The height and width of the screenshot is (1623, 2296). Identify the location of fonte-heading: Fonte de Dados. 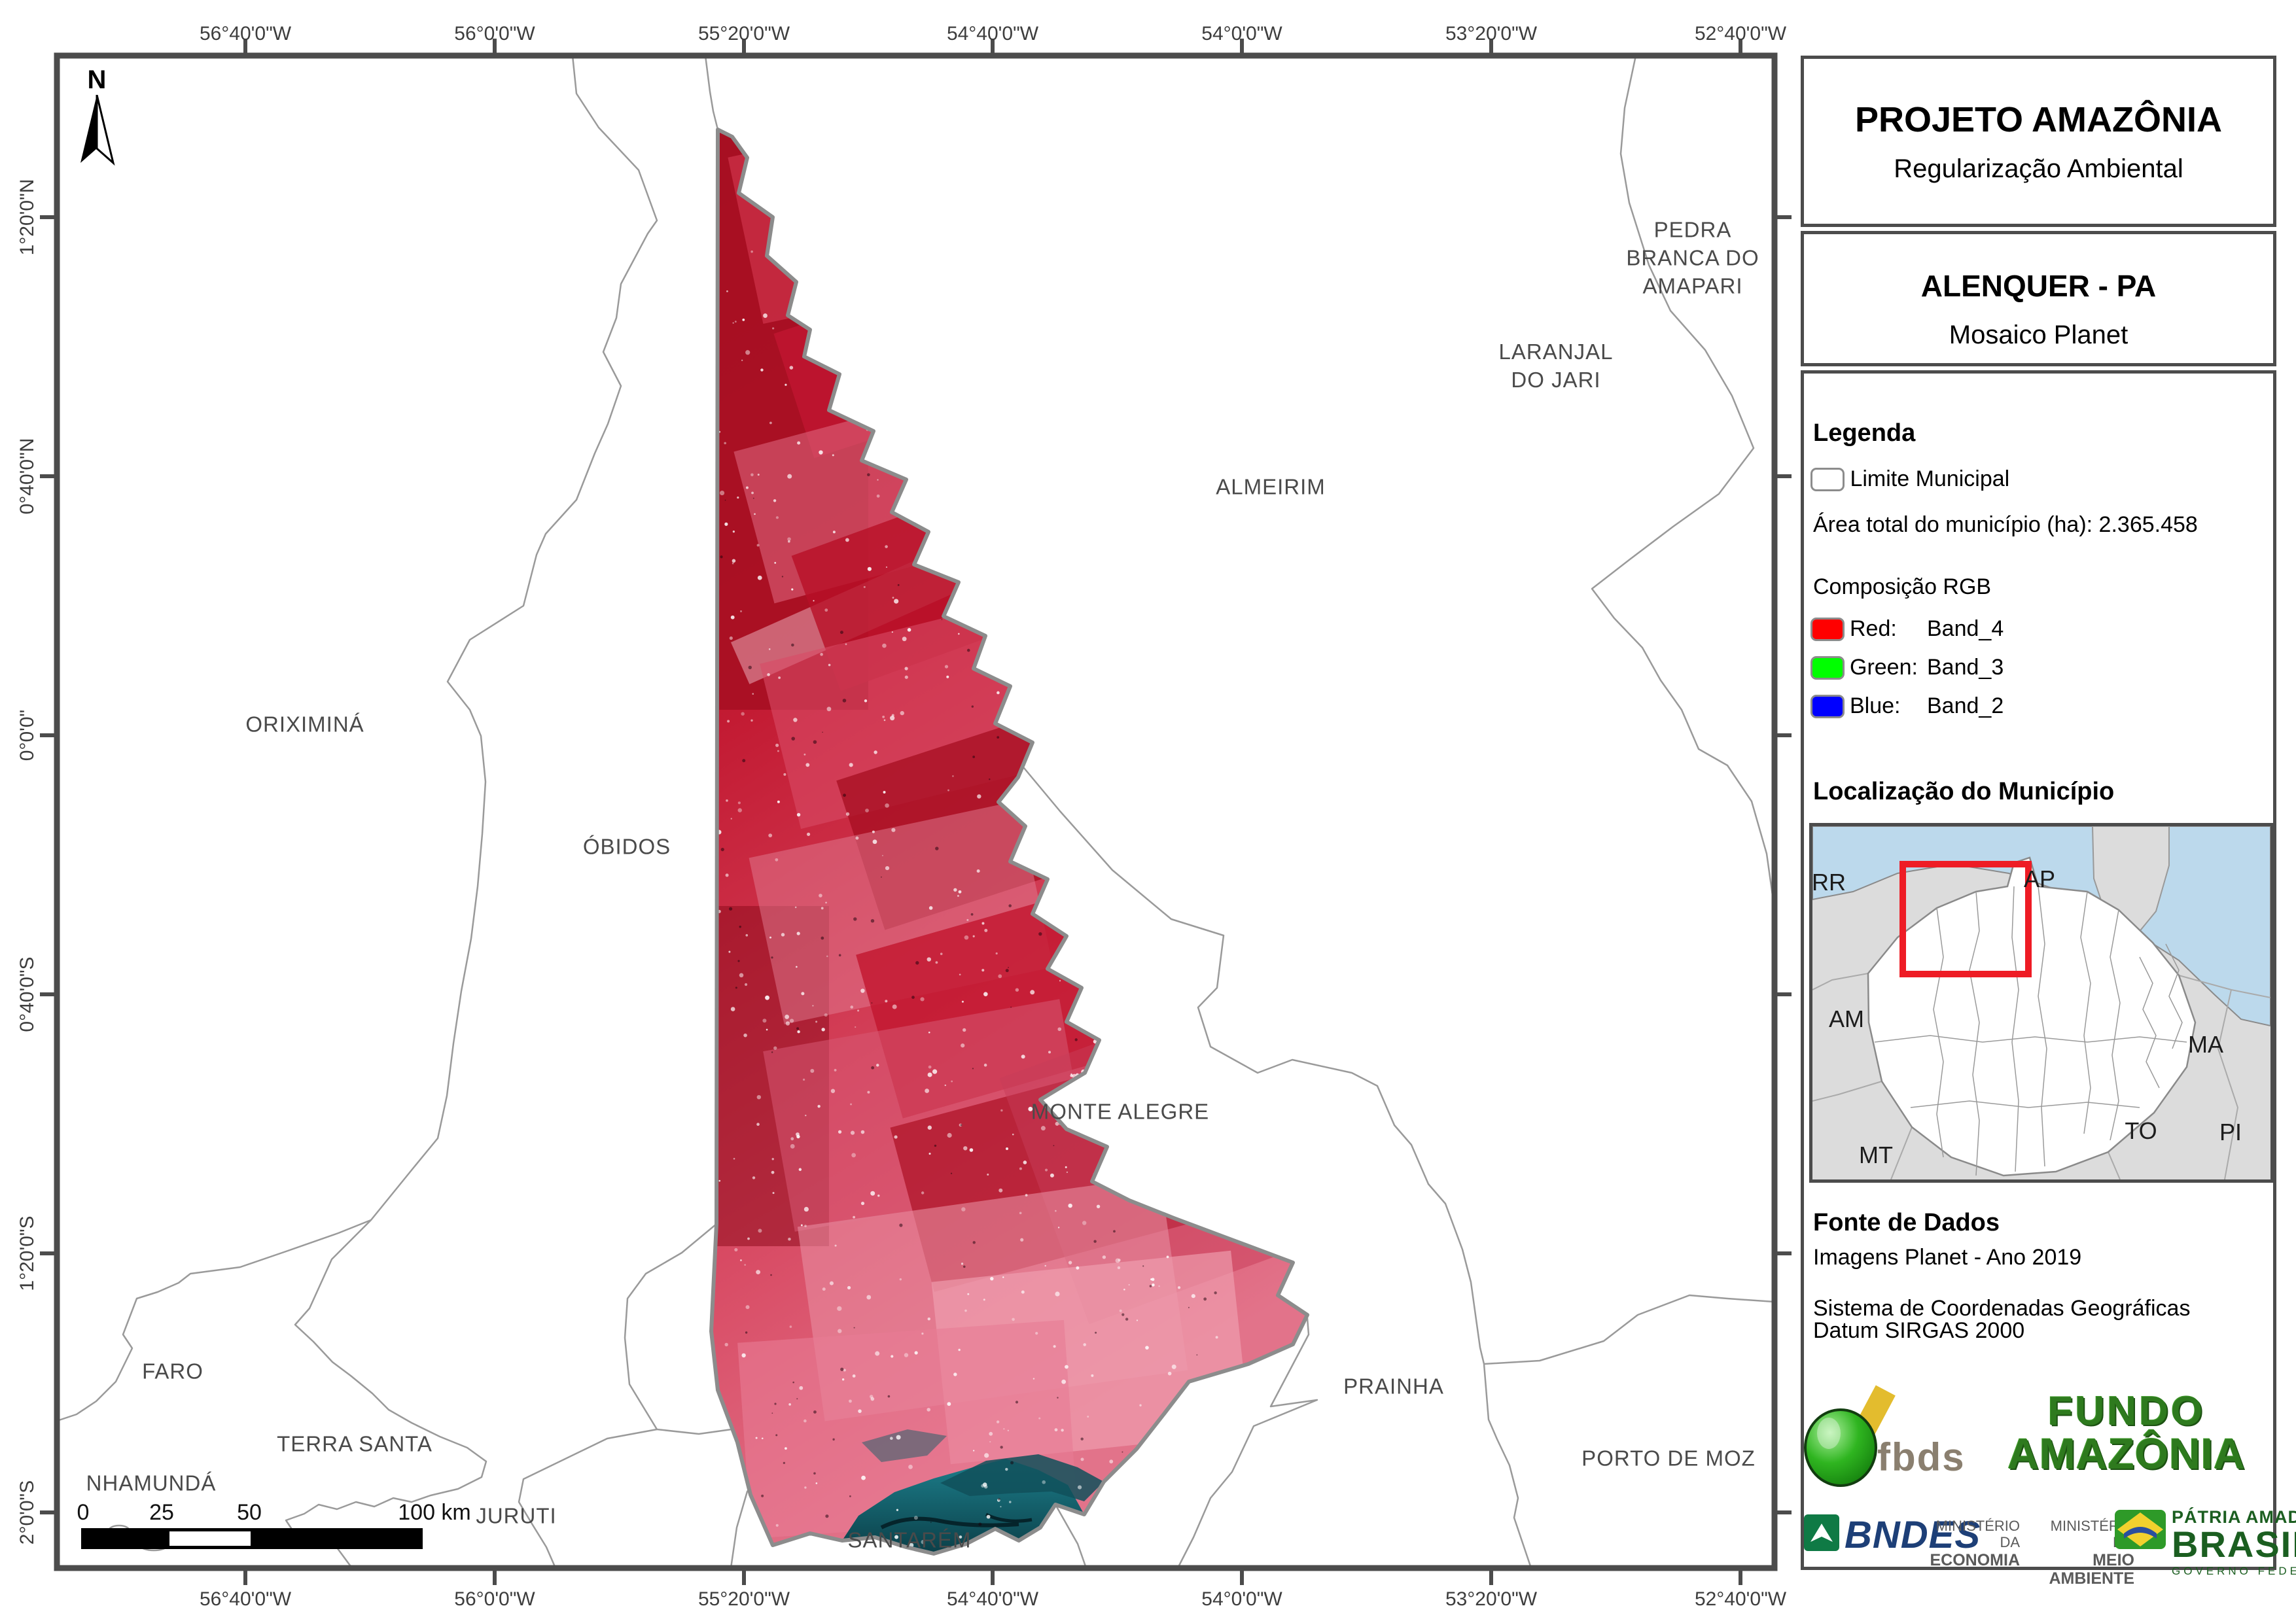
(1906, 1223).